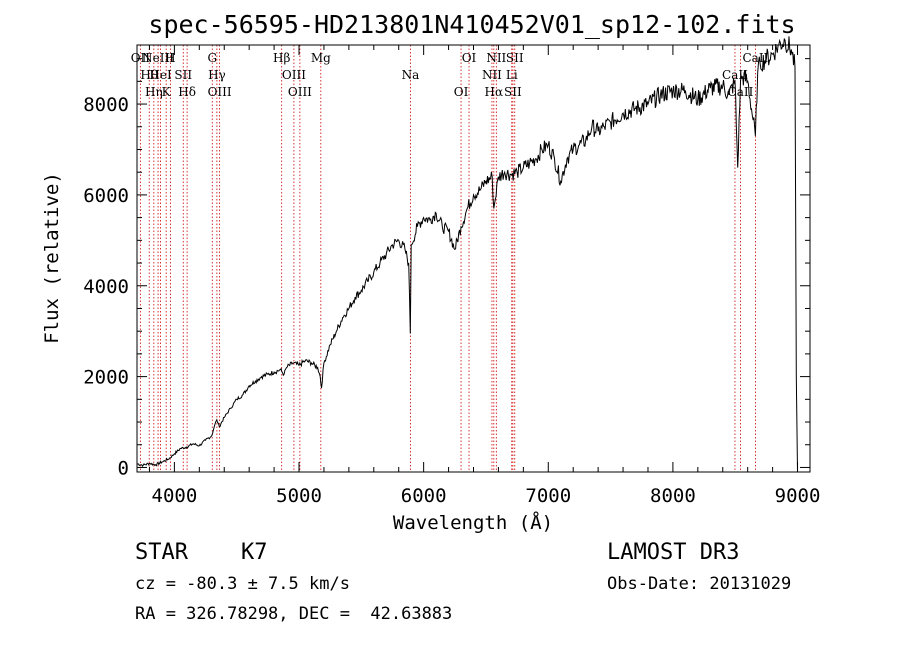  Describe the element at coordinates (187, 92) in the screenshot. I see `line-marker-label: Hδ` at that location.